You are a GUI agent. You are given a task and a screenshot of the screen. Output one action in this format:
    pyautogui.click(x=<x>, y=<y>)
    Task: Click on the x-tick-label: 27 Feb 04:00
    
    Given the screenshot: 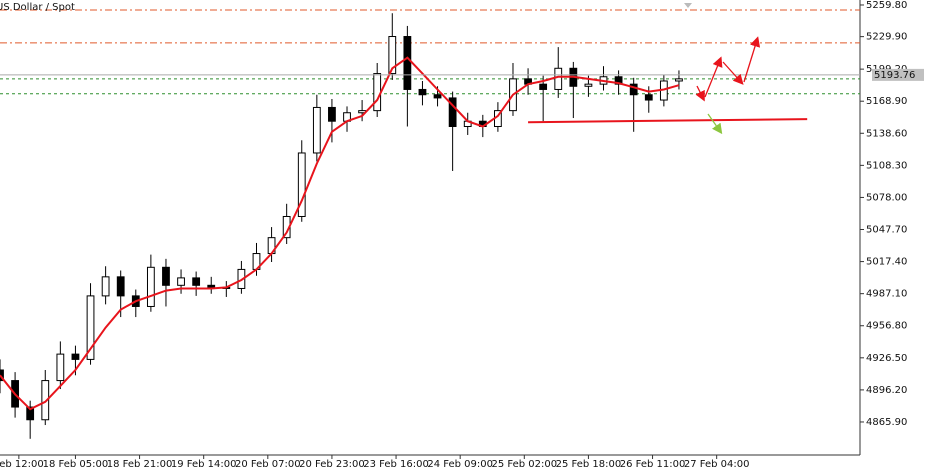 What is the action you would take?
    pyautogui.click(x=717, y=464)
    